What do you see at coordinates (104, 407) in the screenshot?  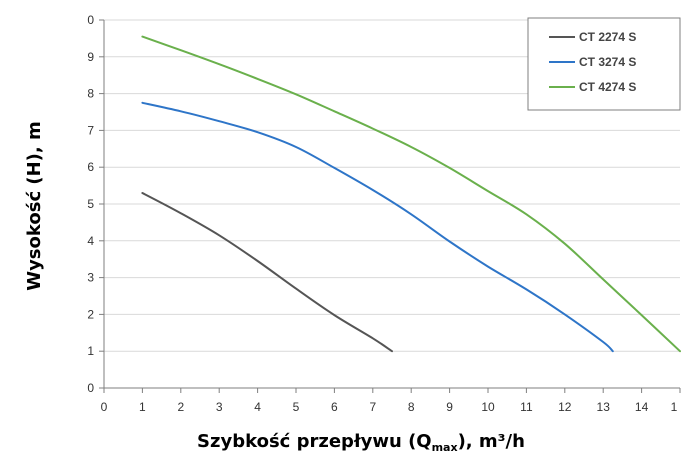 I see `x-tick-label: 0` at bounding box center [104, 407].